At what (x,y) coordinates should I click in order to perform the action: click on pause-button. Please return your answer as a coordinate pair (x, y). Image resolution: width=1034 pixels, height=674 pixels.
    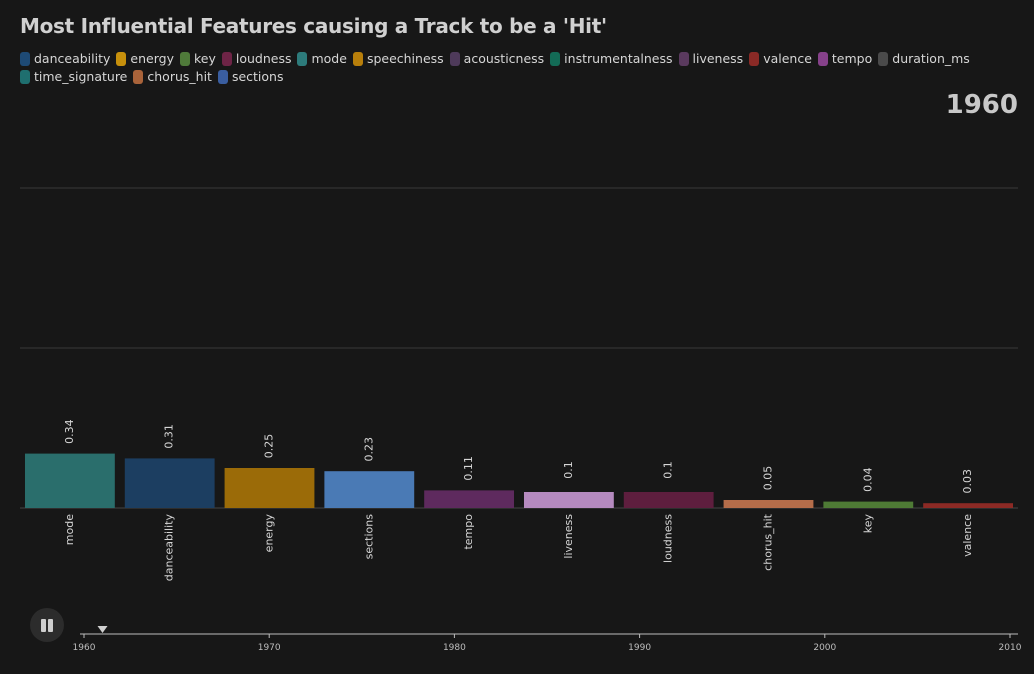
    Looking at the image, I should click on (47, 625).